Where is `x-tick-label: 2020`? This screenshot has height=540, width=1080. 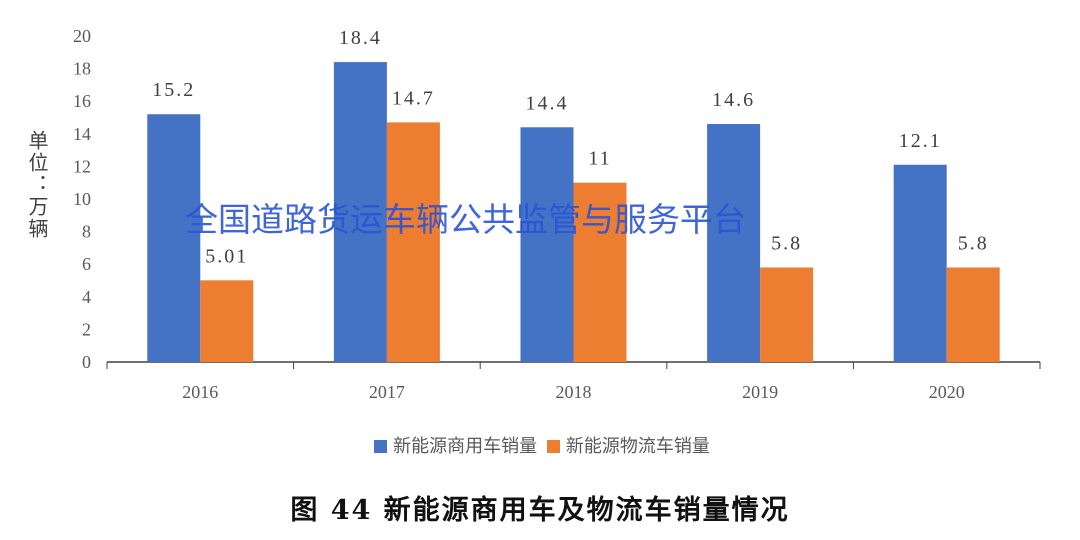
x-tick-label: 2020 is located at coordinates (947, 392).